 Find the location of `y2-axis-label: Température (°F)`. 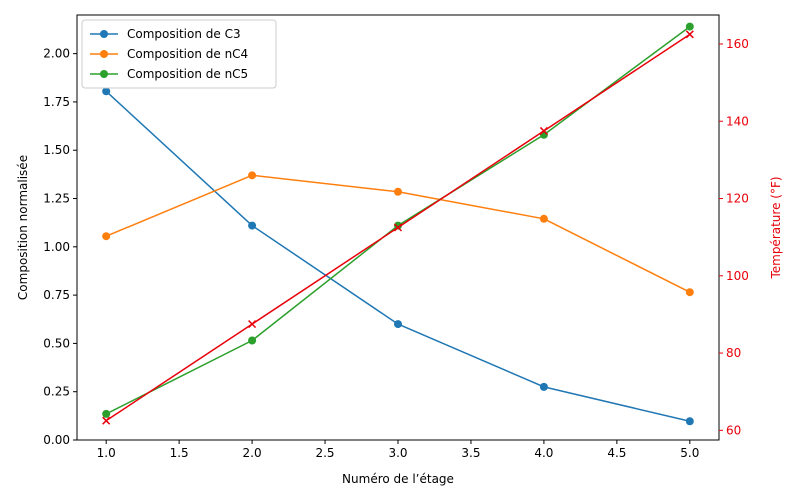

y2-axis-label: Température (°F) is located at coordinates (776, 227).